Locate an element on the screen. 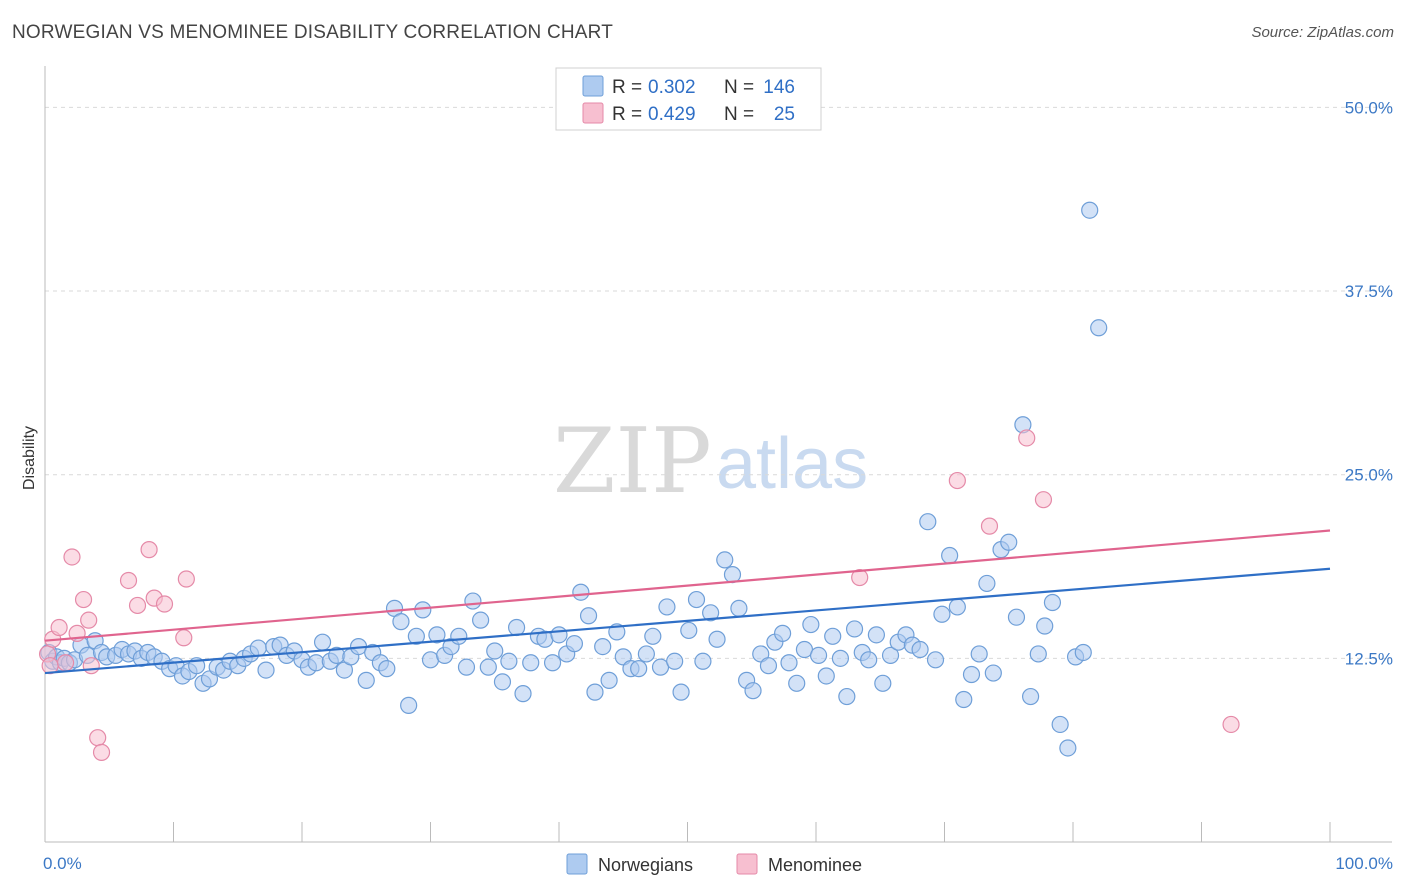 Image resolution: width=1406 pixels, height=892 pixels. bottom-legend-swatch-menominee is located at coordinates (747, 864).